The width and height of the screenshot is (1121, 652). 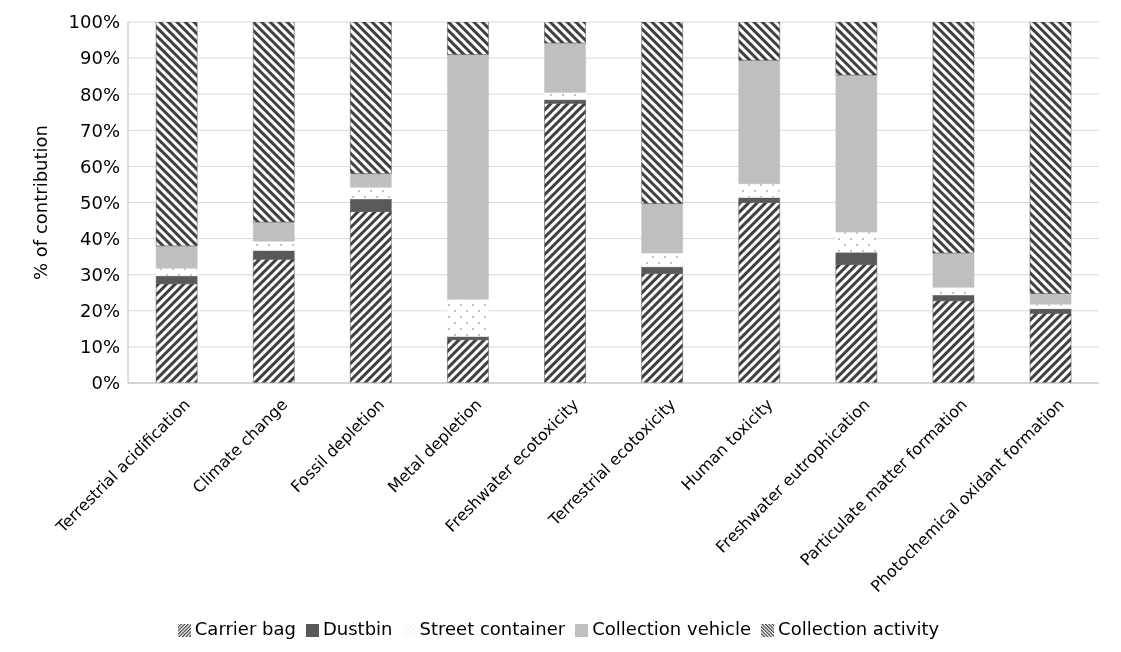 What do you see at coordinates (99, 202) in the screenshot?
I see `y-tick-label: 50%` at bounding box center [99, 202].